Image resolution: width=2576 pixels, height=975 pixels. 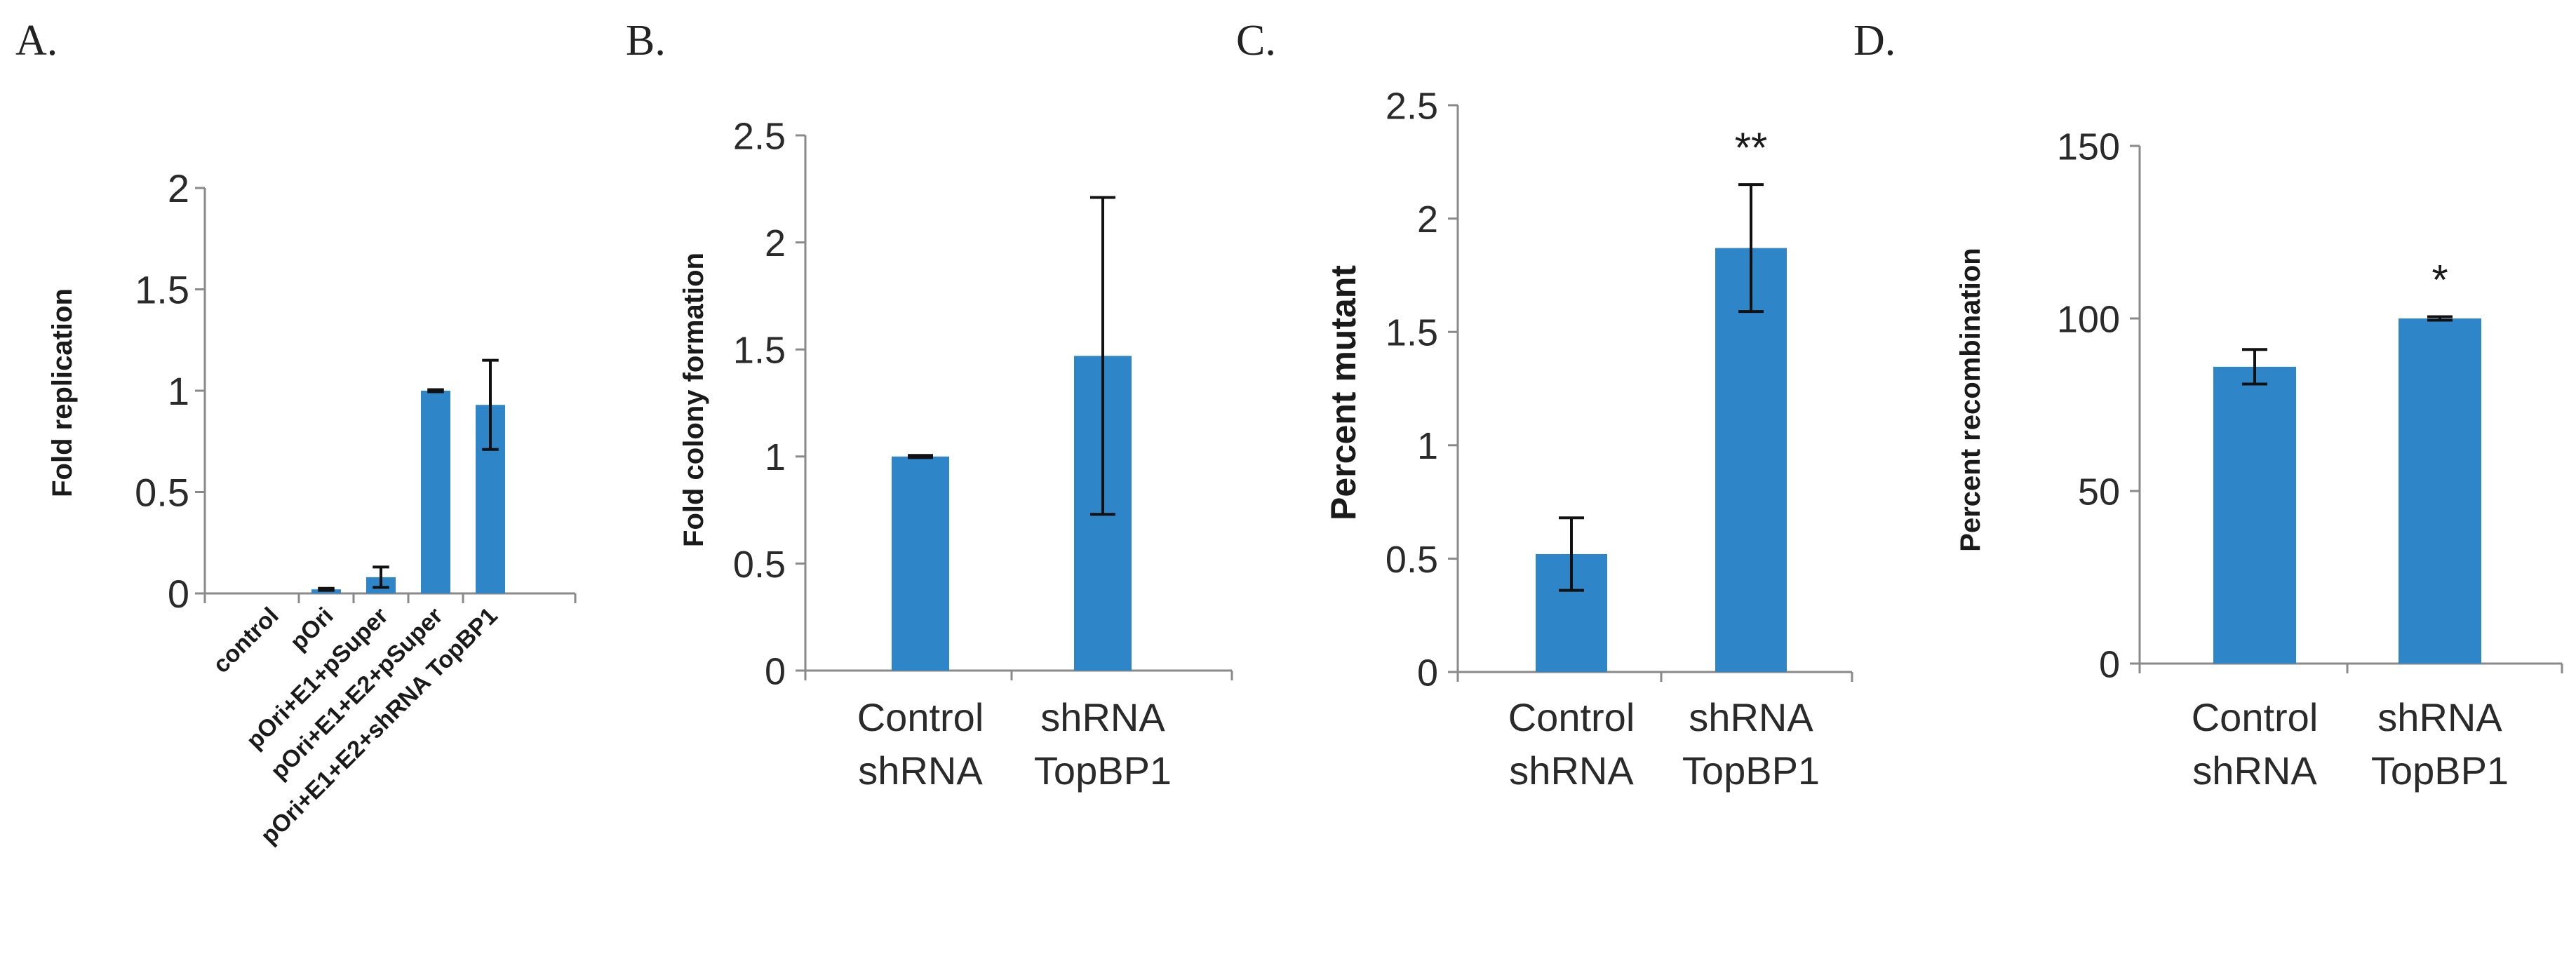 I want to click on panel-b-letter: B., so click(x=646, y=41).